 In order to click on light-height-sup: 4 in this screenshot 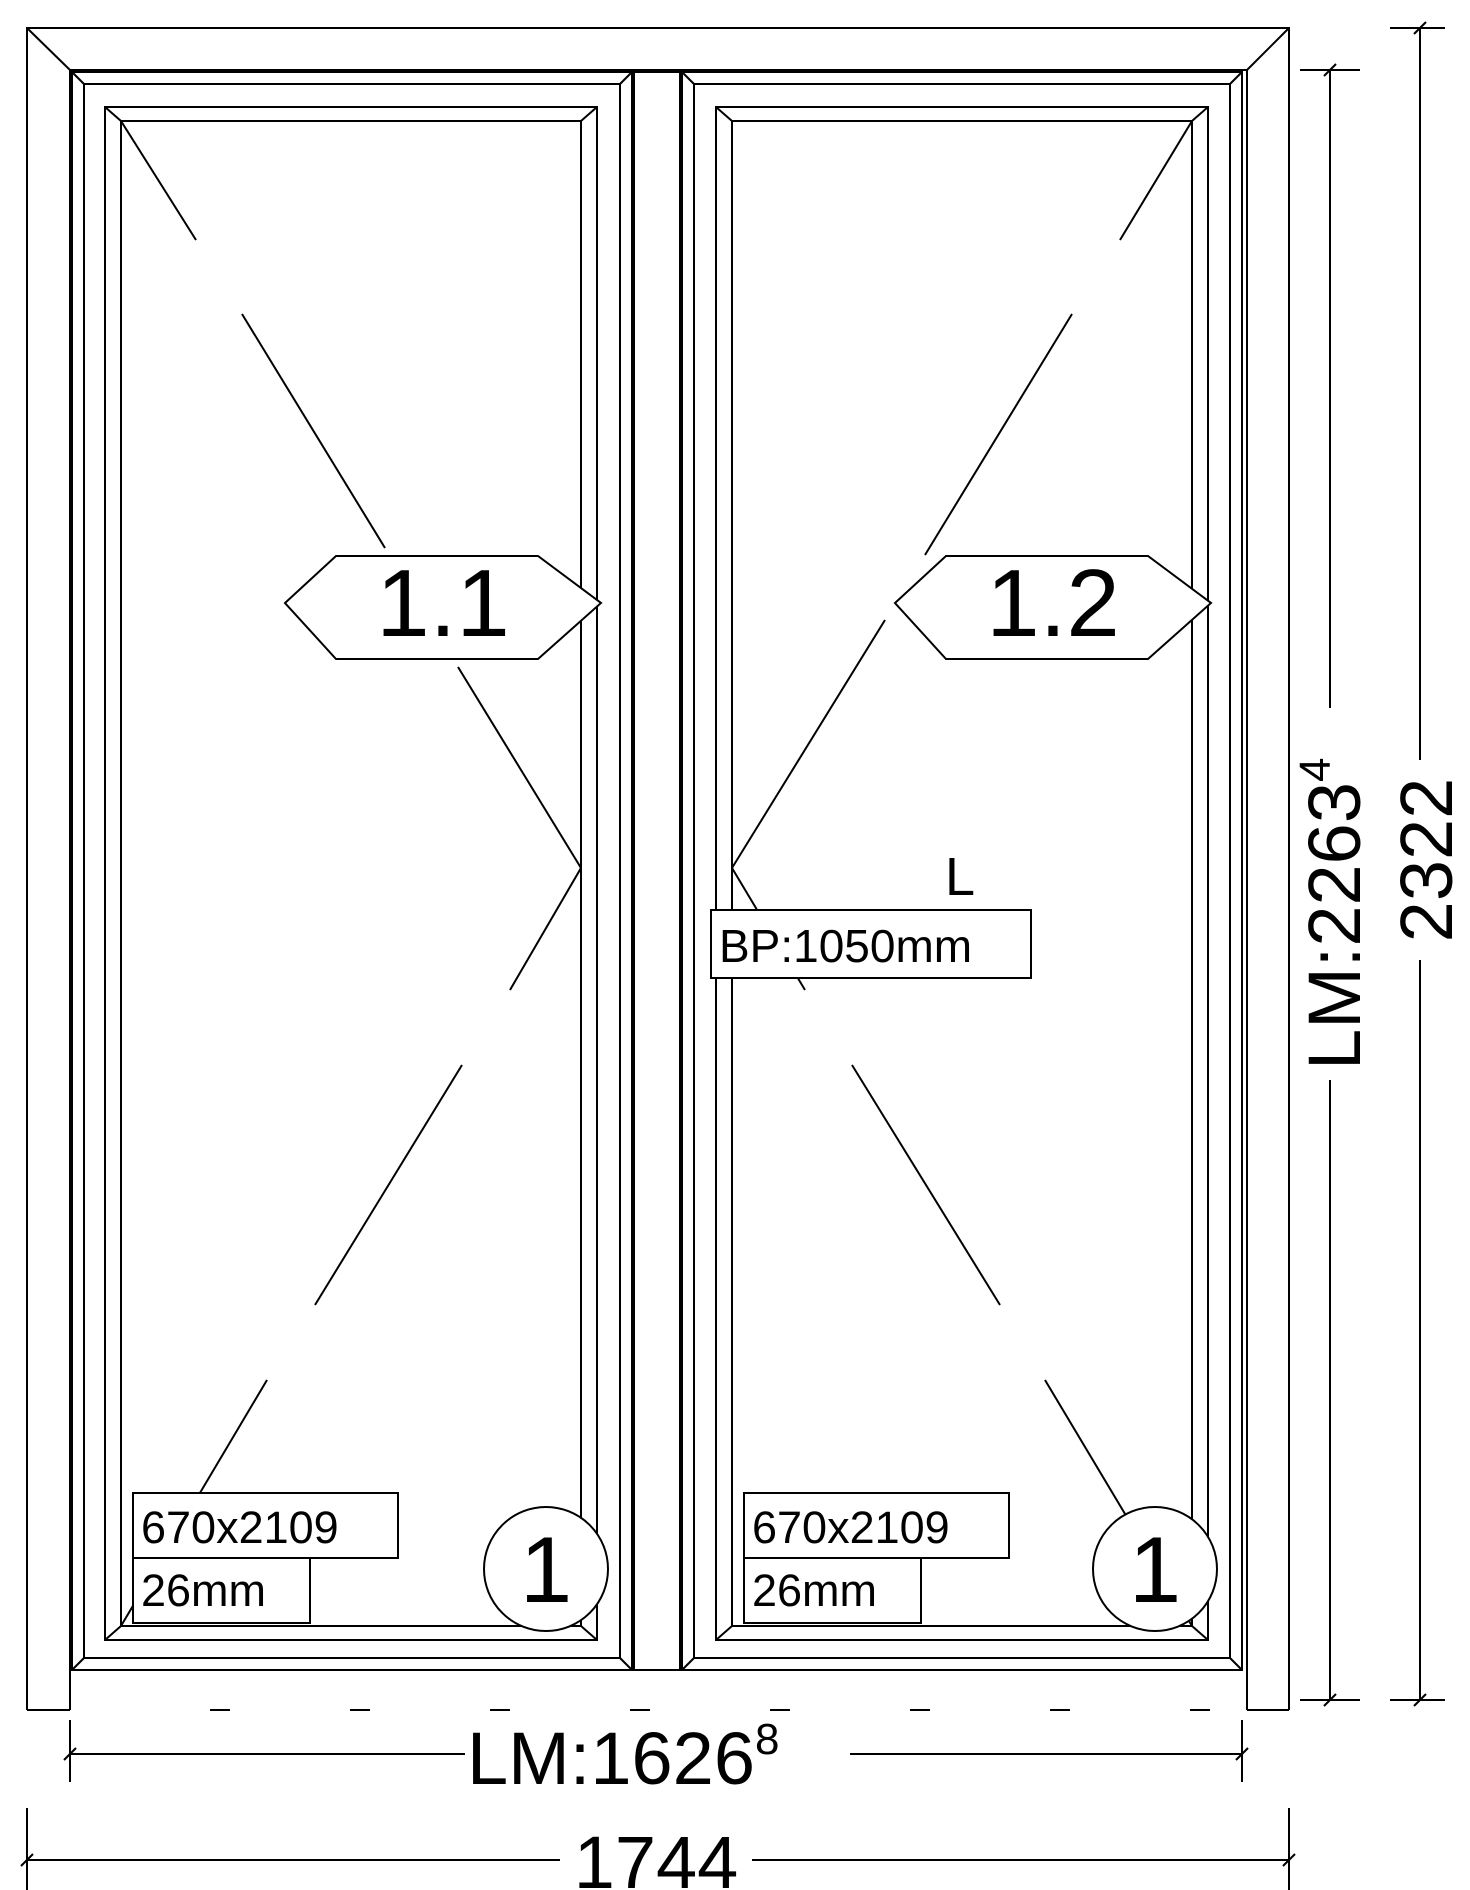, I will do `click(1315, 770)`.